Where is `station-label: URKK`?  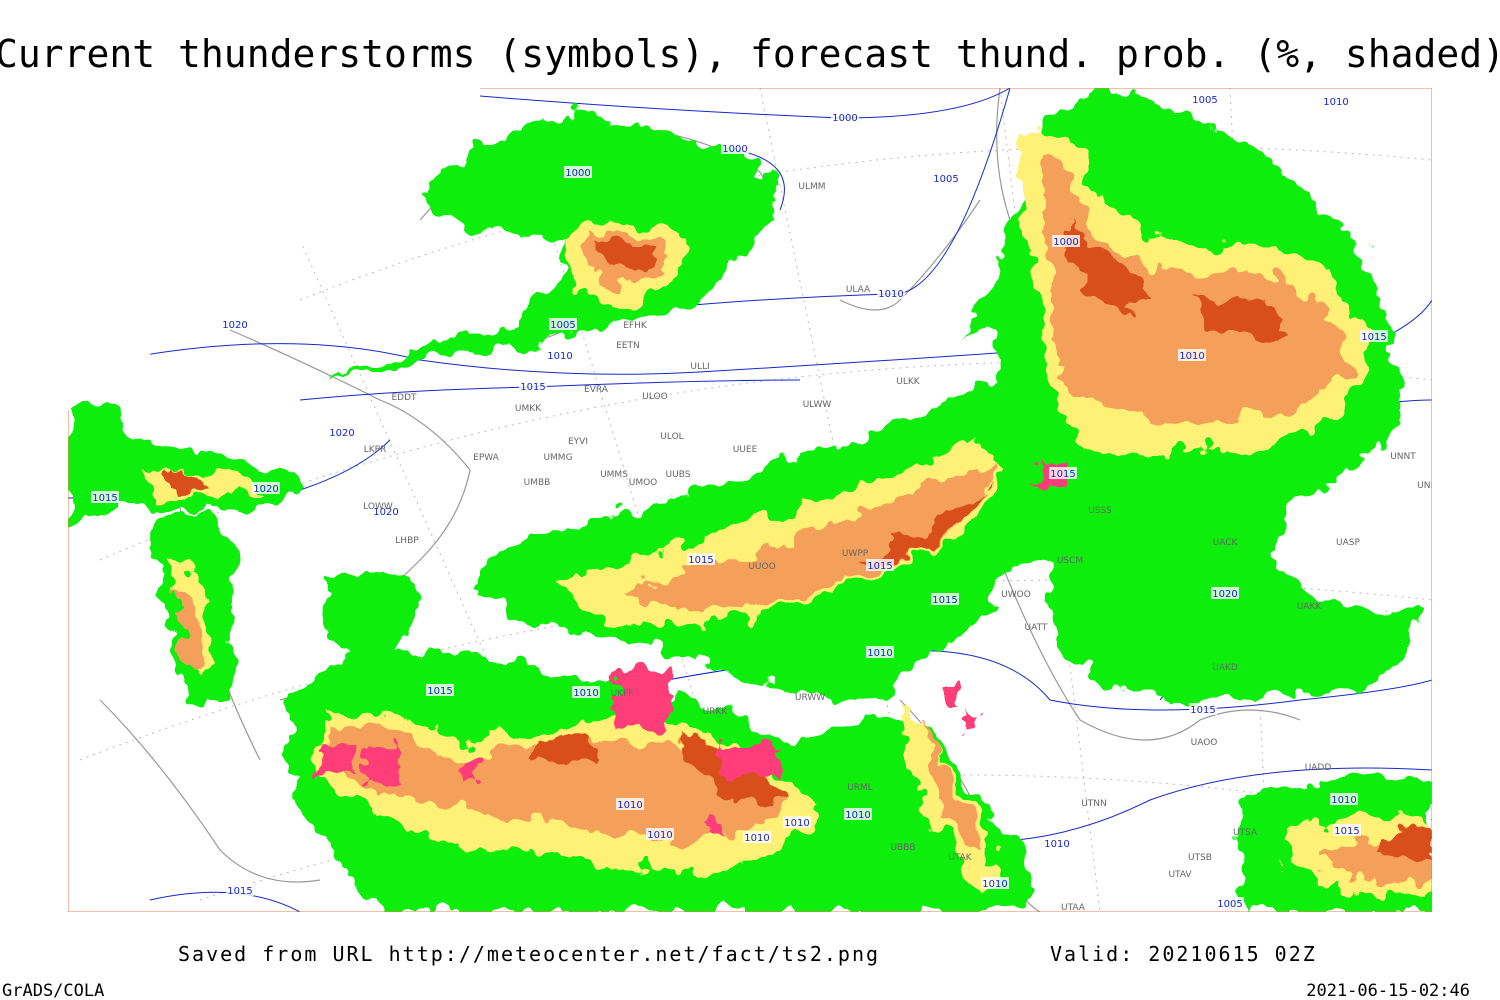 station-label: URKK is located at coordinates (716, 712).